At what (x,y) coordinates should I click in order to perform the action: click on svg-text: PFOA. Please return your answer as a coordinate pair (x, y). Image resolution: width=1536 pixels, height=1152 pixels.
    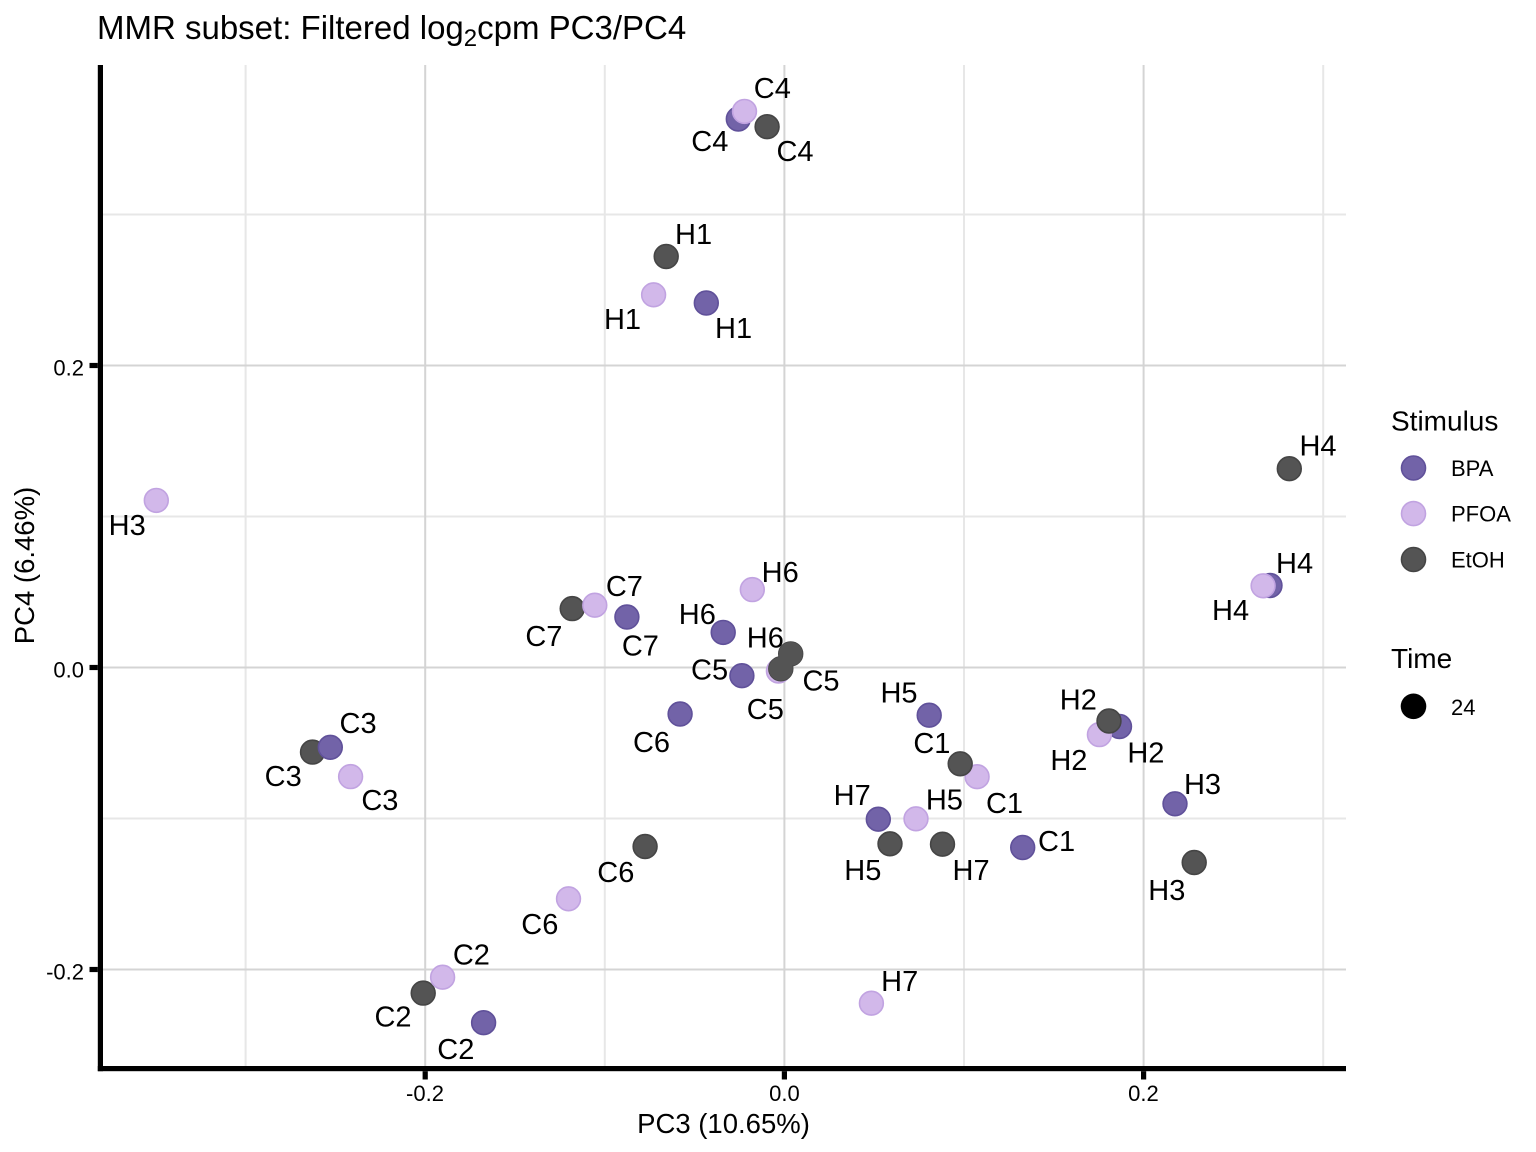
    Looking at the image, I should click on (1481, 514).